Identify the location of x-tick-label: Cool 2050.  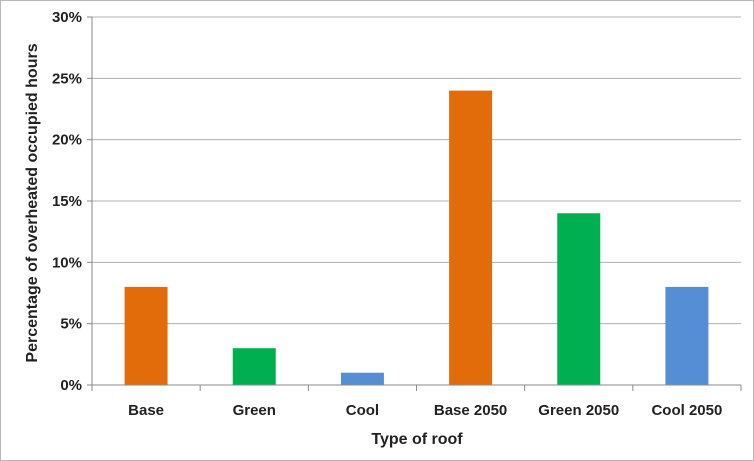
(686, 410).